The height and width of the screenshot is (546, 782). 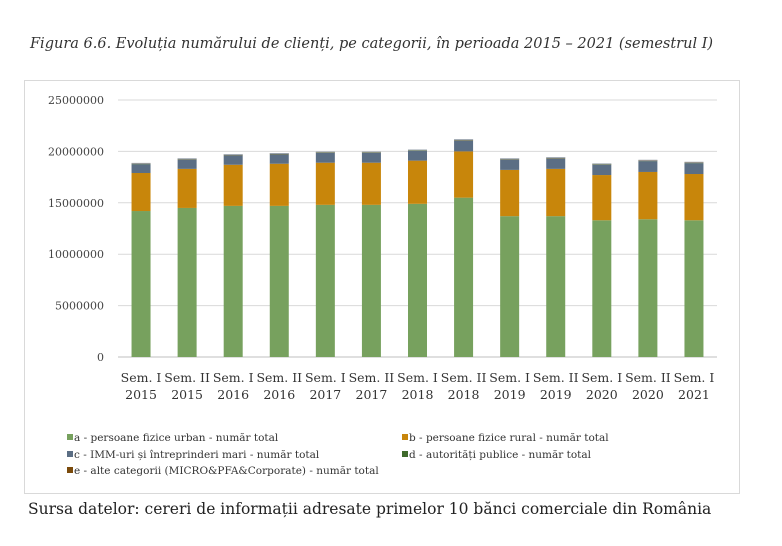 What do you see at coordinates (176, 438) in the screenshot?
I see `legend-label: a - persoane fizice urban - număr total` at bounding box center [176, 438].